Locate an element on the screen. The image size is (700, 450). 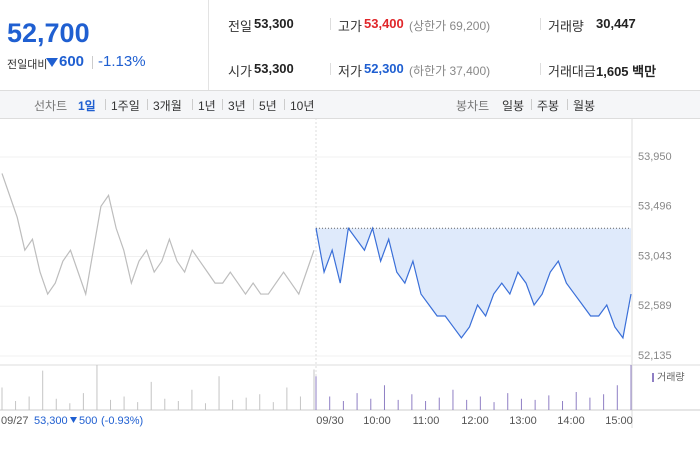
x-tick-label: 14:00 is located at coordinates (571, 421).